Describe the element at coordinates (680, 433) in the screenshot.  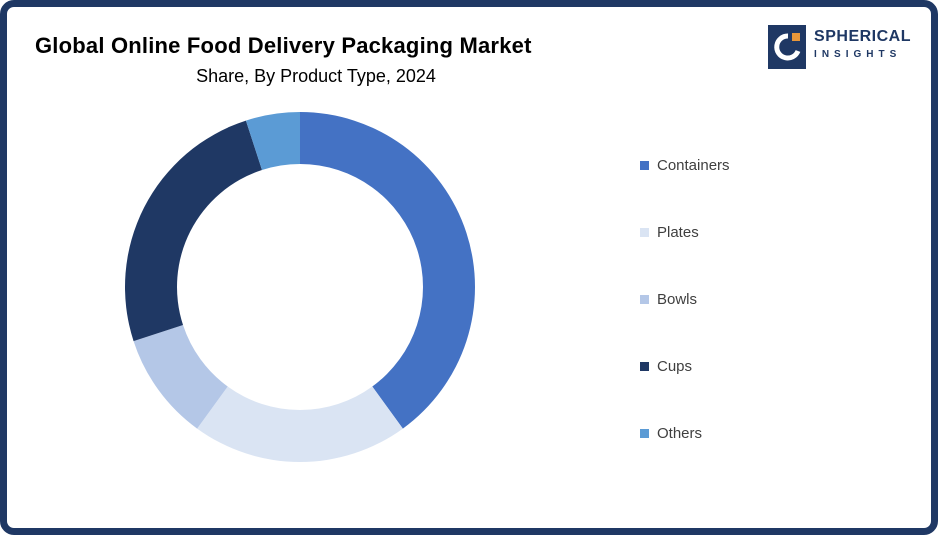
I see `legend-label: Others` at that location.